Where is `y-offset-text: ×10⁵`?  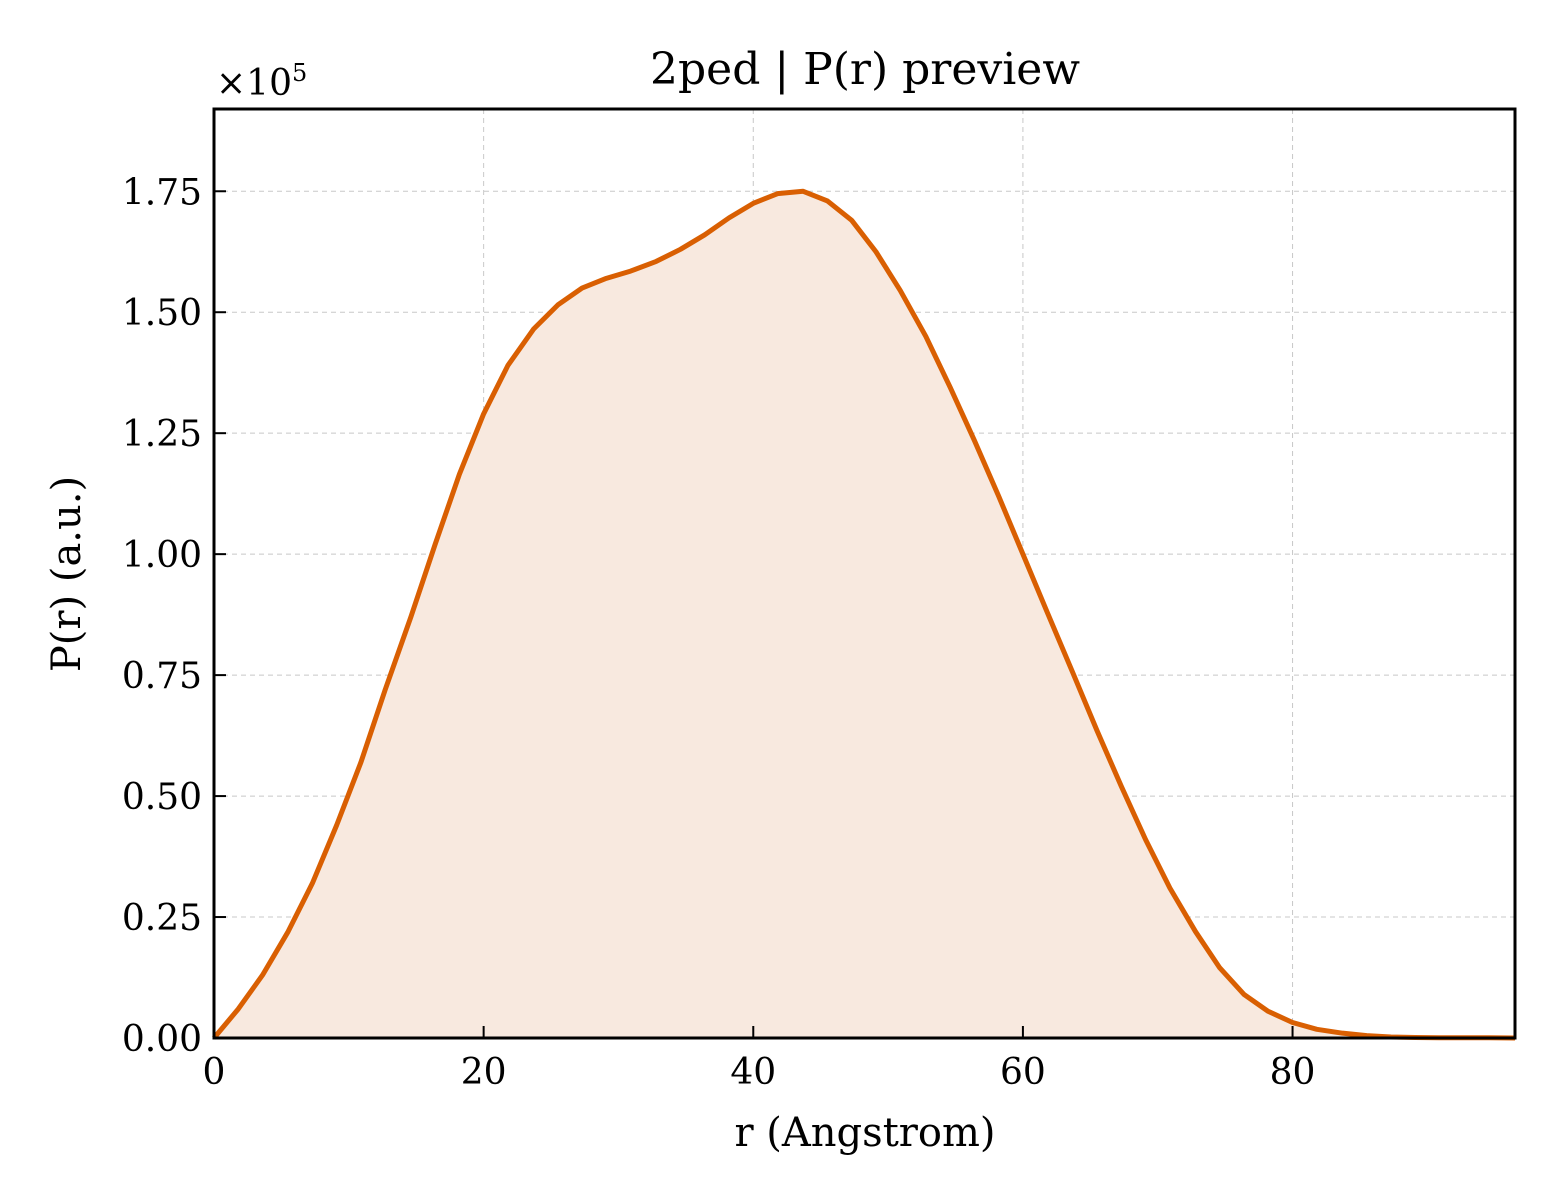 y-offset-text: ×10⁵ is located at coordinates (261, 81).